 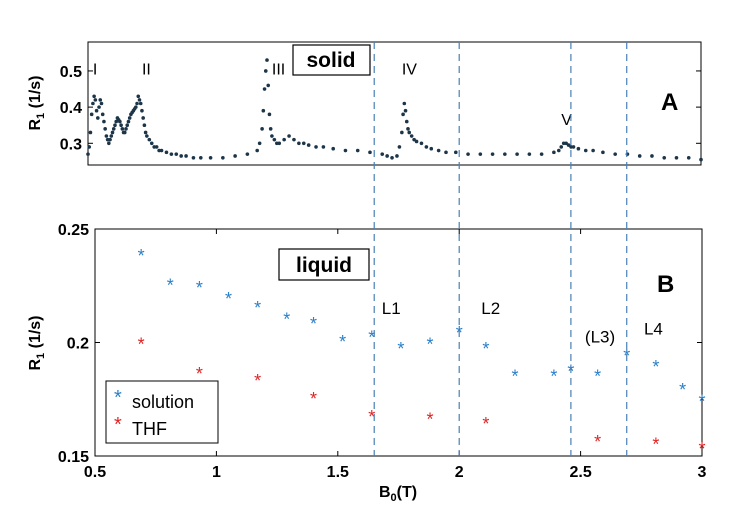 What do you see at coordinates (600, 337) in the screenshot?
I see `line-label: (L3)` at bounding box center [600, 337].